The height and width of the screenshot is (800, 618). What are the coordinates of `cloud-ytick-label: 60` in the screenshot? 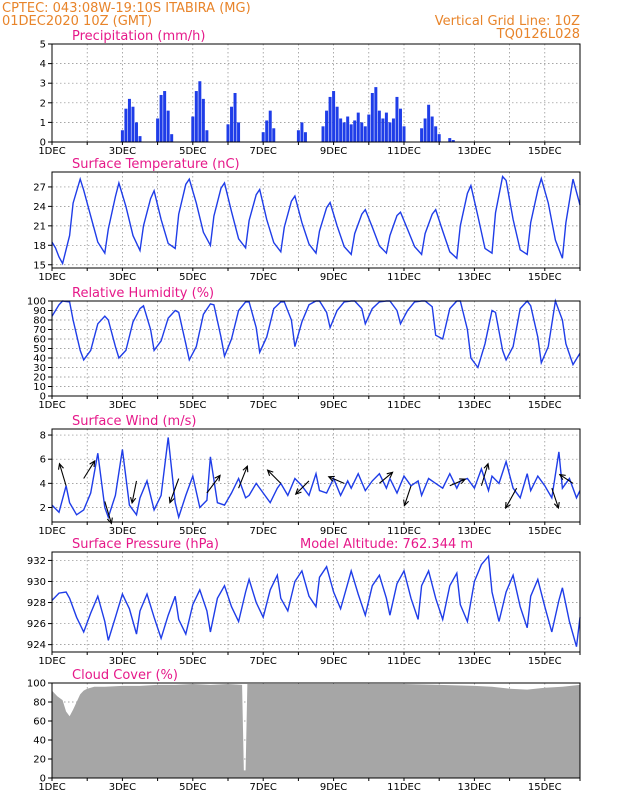 It's located at (39, 722).